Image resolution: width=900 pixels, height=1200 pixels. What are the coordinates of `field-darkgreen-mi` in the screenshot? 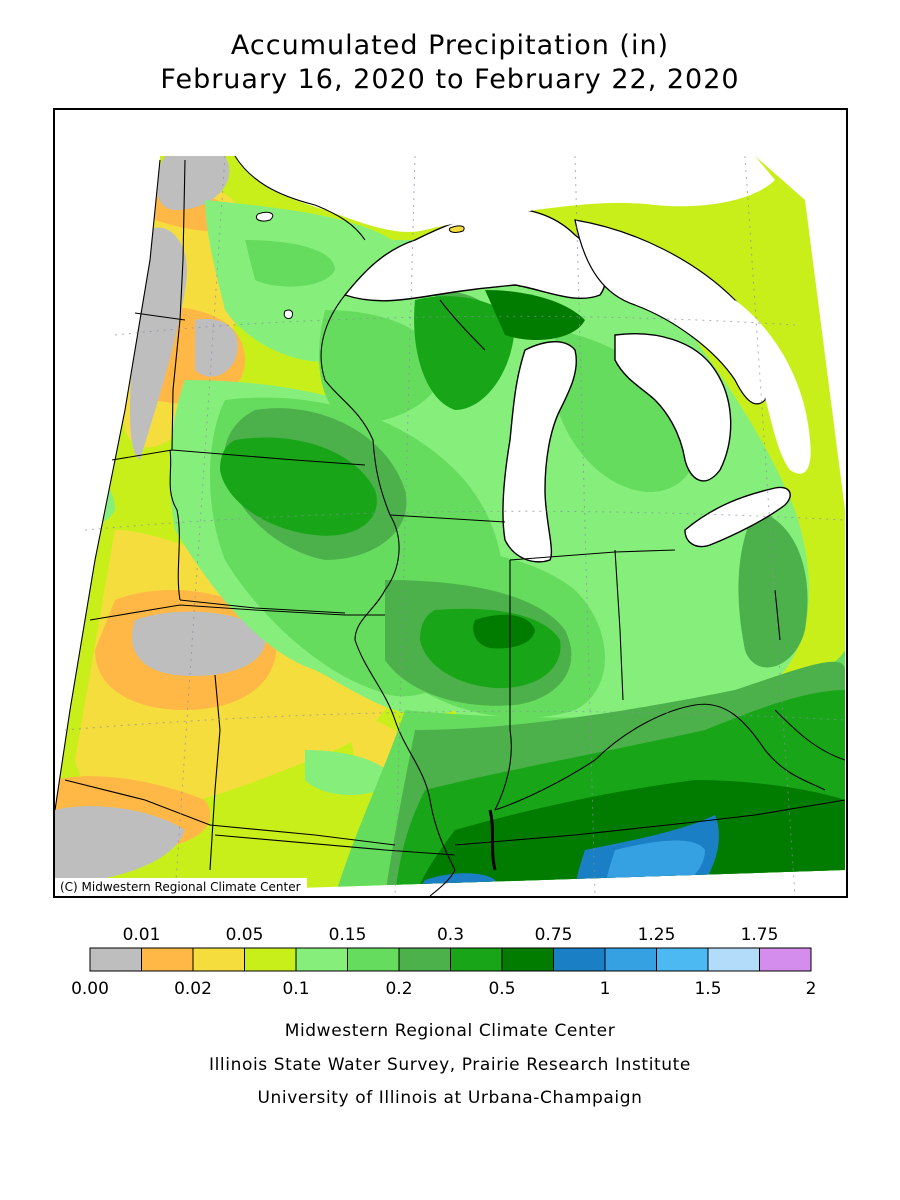 It's located at (535, 315).